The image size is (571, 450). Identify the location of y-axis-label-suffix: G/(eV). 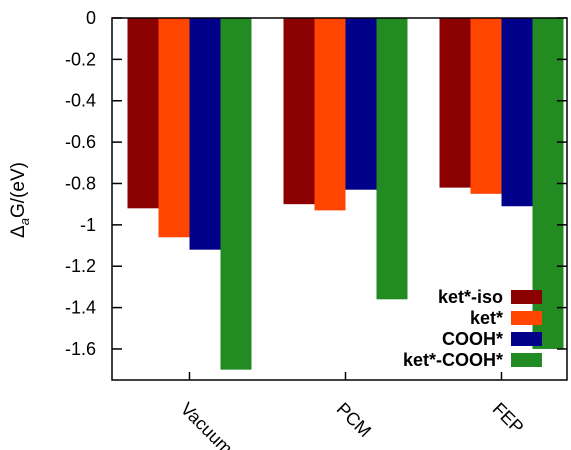
(18, 190).